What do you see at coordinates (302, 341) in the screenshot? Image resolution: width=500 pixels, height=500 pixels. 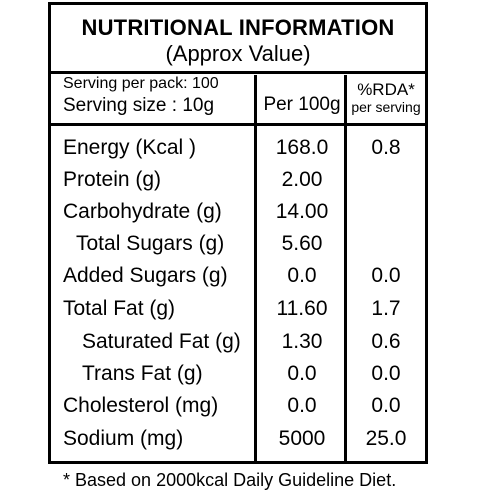 I see `value-per100: 1.30` at bounding box center [302, 341].